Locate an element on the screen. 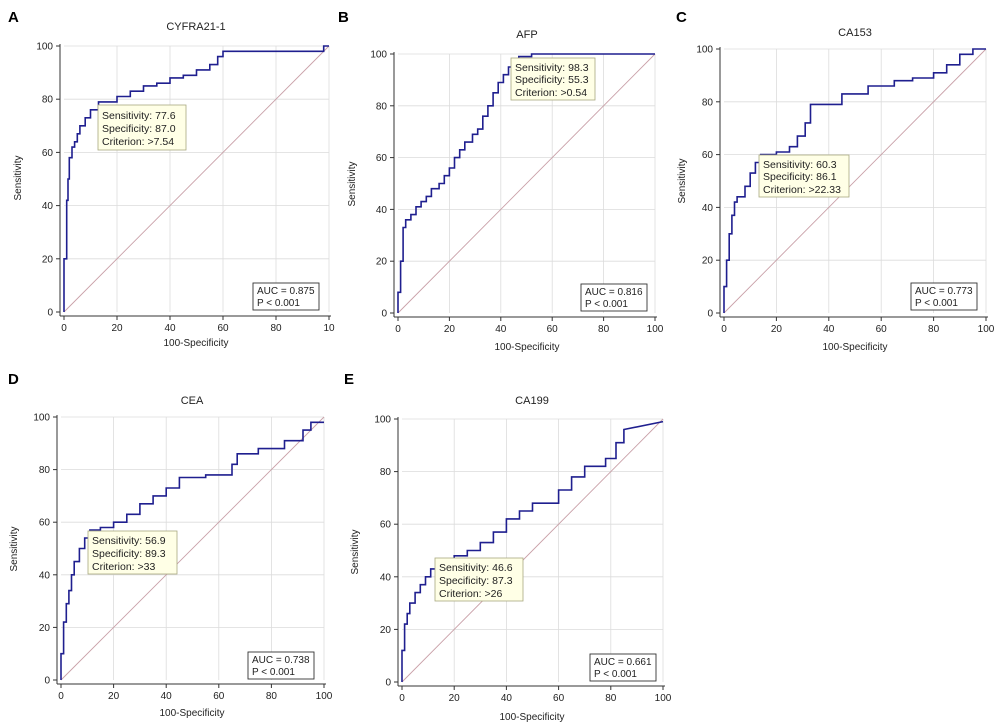  chart-title-e: CA199 is located at coordinates (532, 401).